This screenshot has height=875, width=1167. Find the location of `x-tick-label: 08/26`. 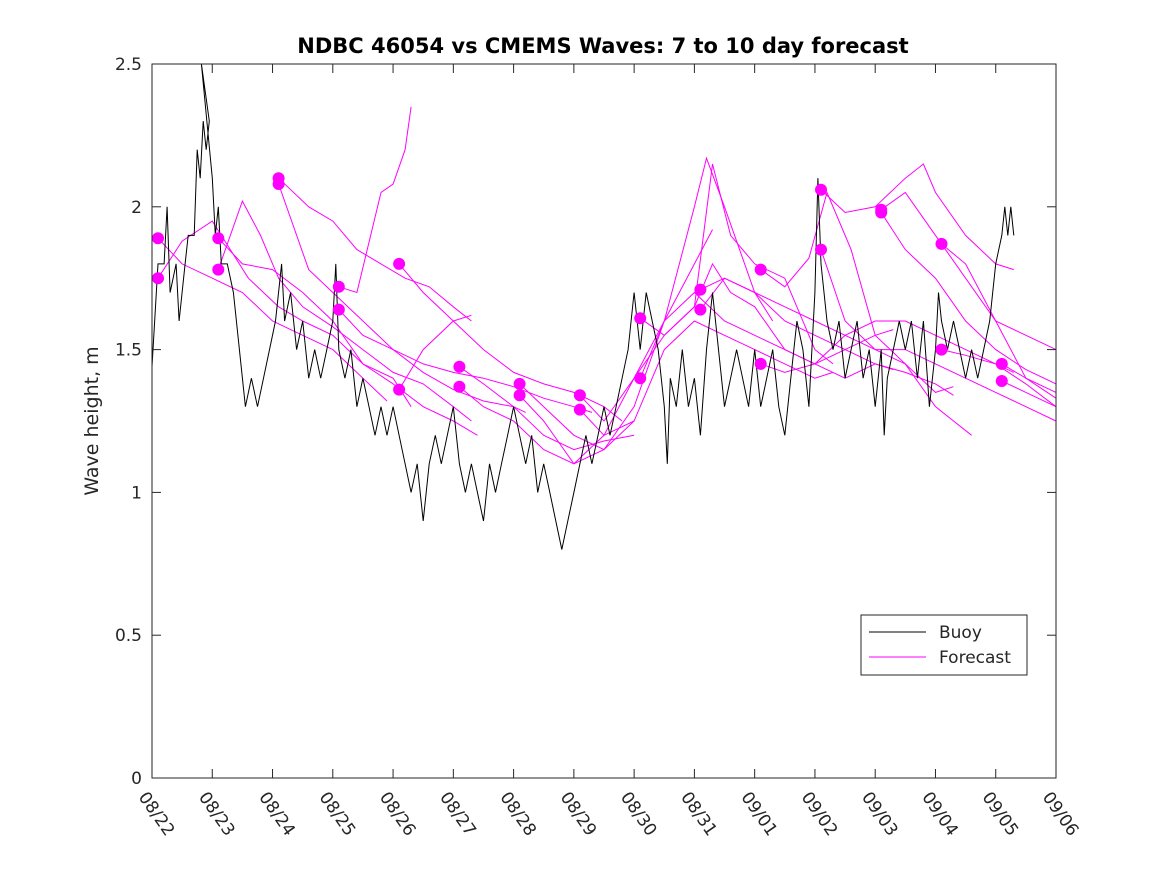

x-tick-label: 08/26 is located at coordinates (397, 814).